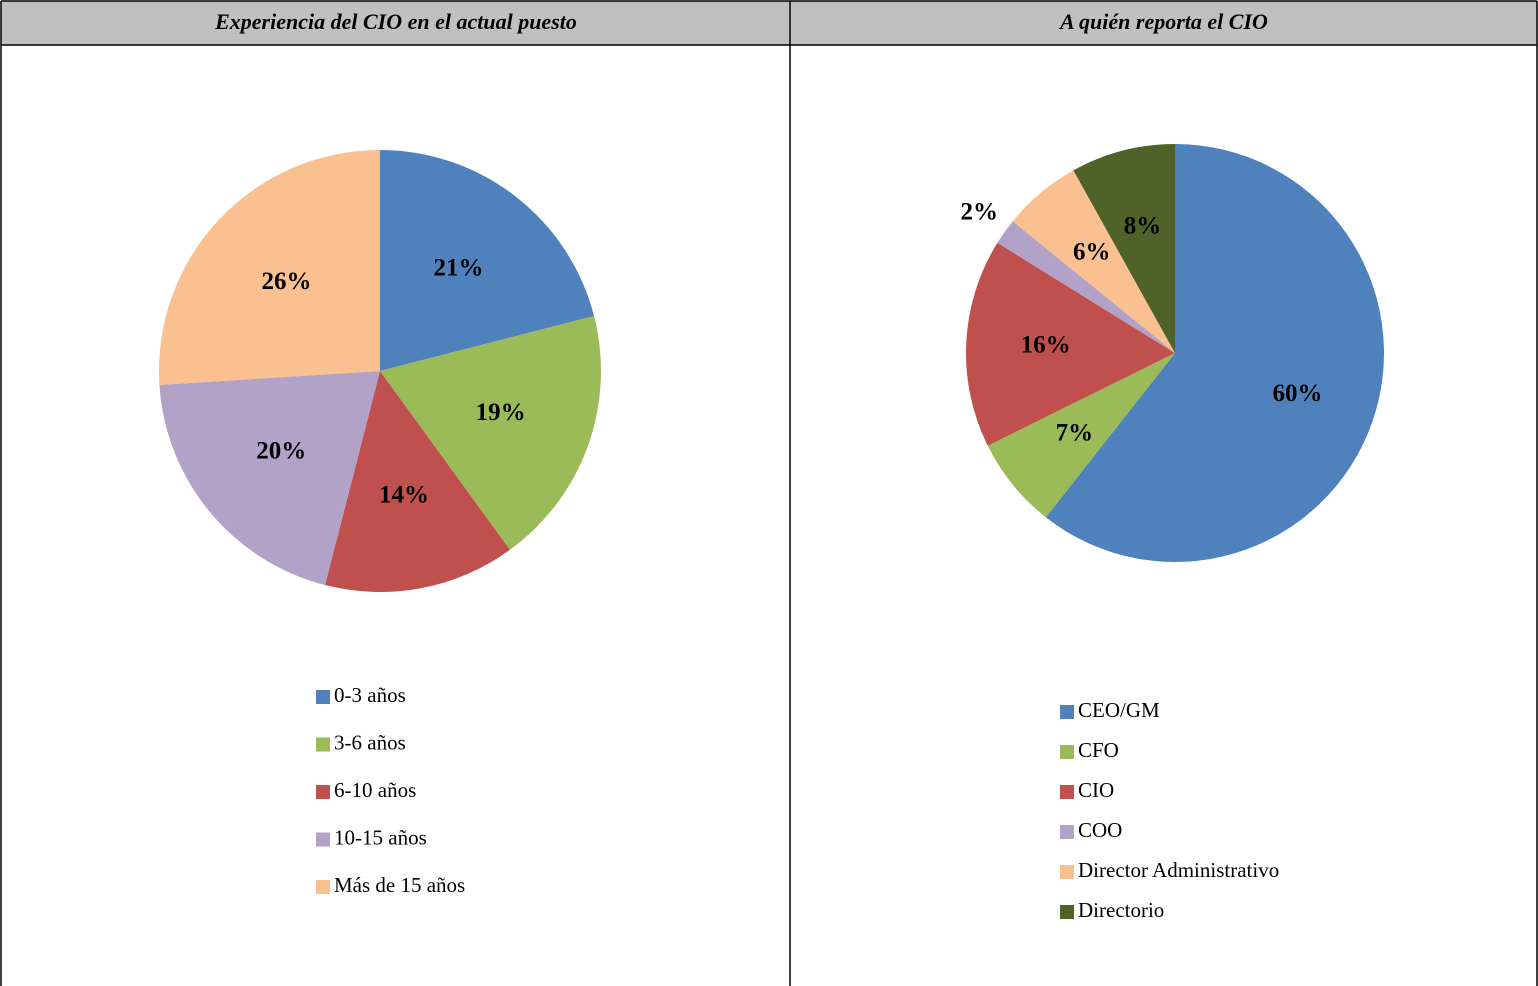  I want to click on legend-label: CEO/GM, so click(1119, 710).